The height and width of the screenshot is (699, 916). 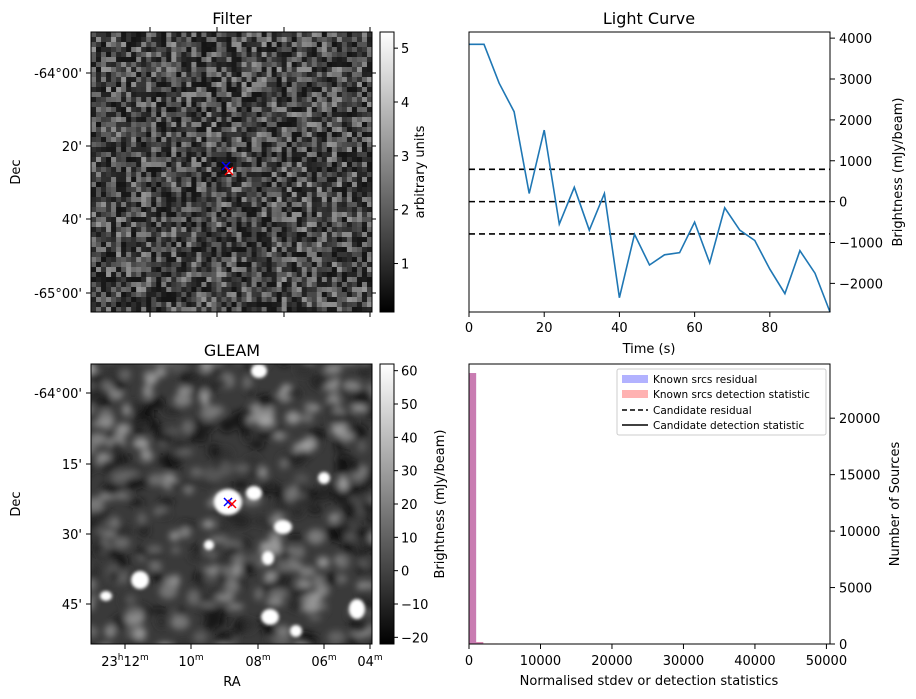 I want to click on filter-y-tick-label: -65°00', so click(x=58, y=294).